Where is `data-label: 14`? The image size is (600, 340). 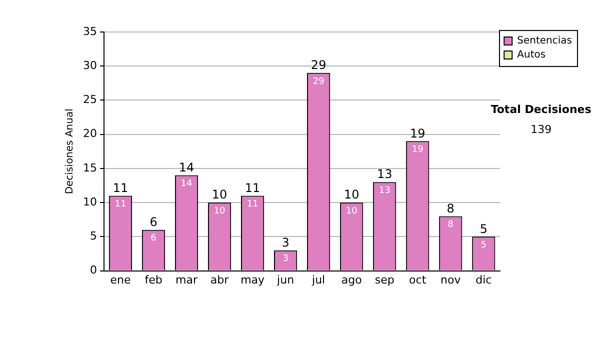 data-label: 14 is located at coordinates (186, 184).